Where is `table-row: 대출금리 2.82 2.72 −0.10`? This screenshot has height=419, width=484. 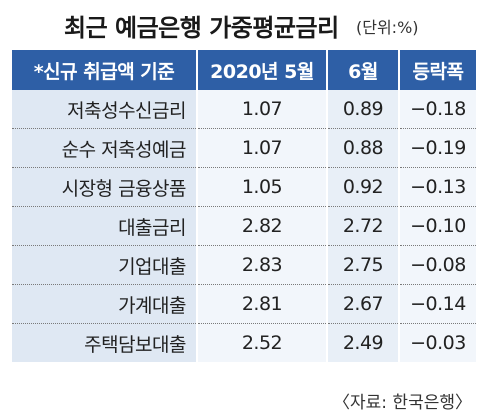 table-row: 대출금리 2.82 2.72 −0.10 is located at coordinates (244, 226).